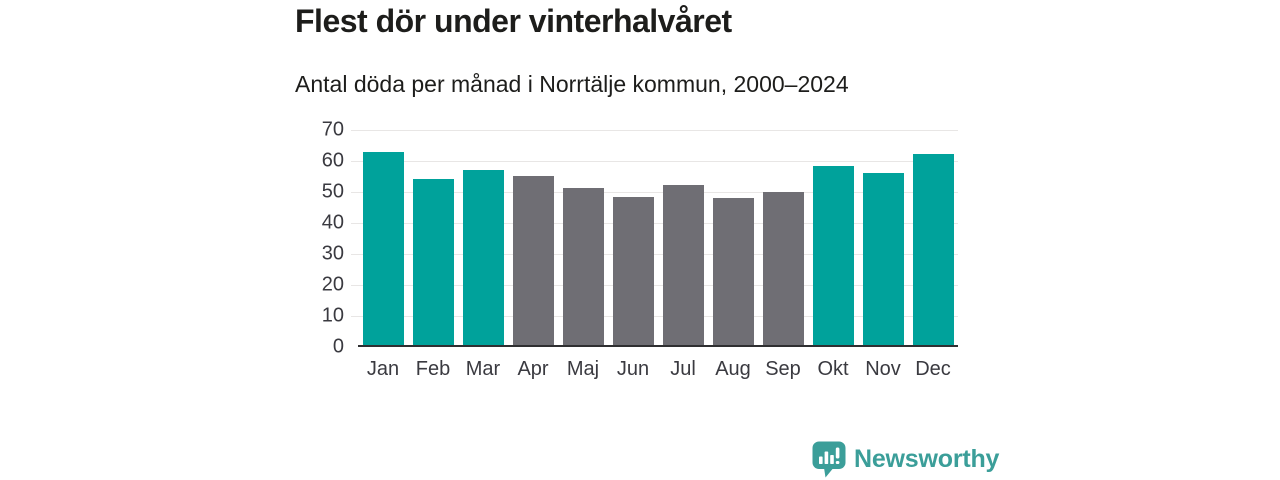 The image size is (1280, 480). Describe the element at coordinates (533, 369) in the screenshot. I see `x-axis-label-apr: Apr` at that location.